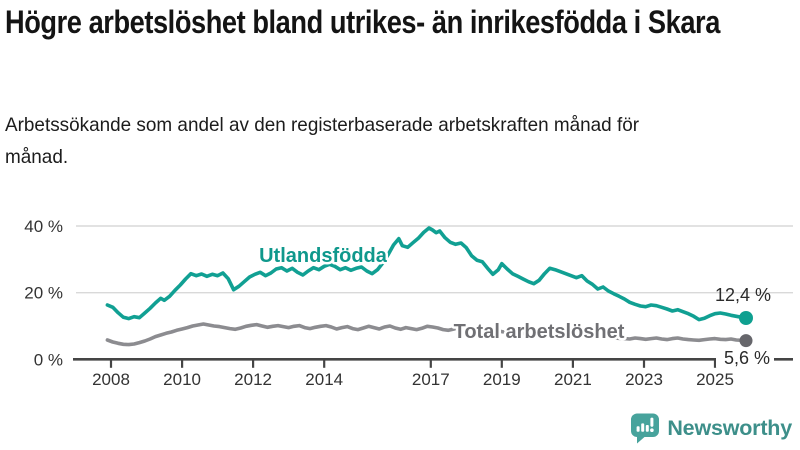 The image size is (800, 450). Describe the element at coordinates (48, 359) in the screenshot. I see `y-axis-label: 0 %` at that location.